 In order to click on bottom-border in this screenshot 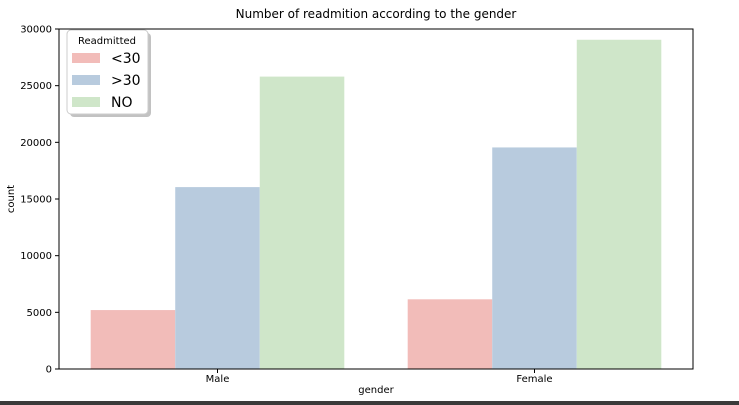, I will do `click(369, 403)`.